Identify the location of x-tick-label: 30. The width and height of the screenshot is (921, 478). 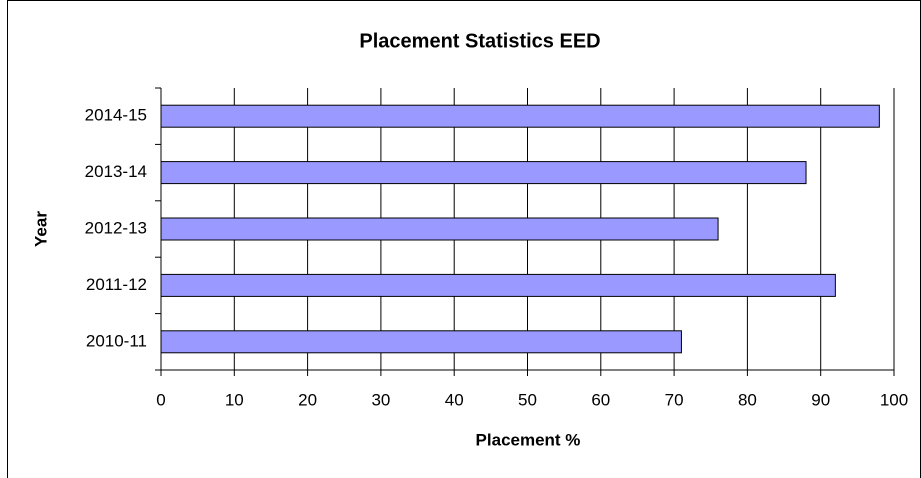
(380, 399).